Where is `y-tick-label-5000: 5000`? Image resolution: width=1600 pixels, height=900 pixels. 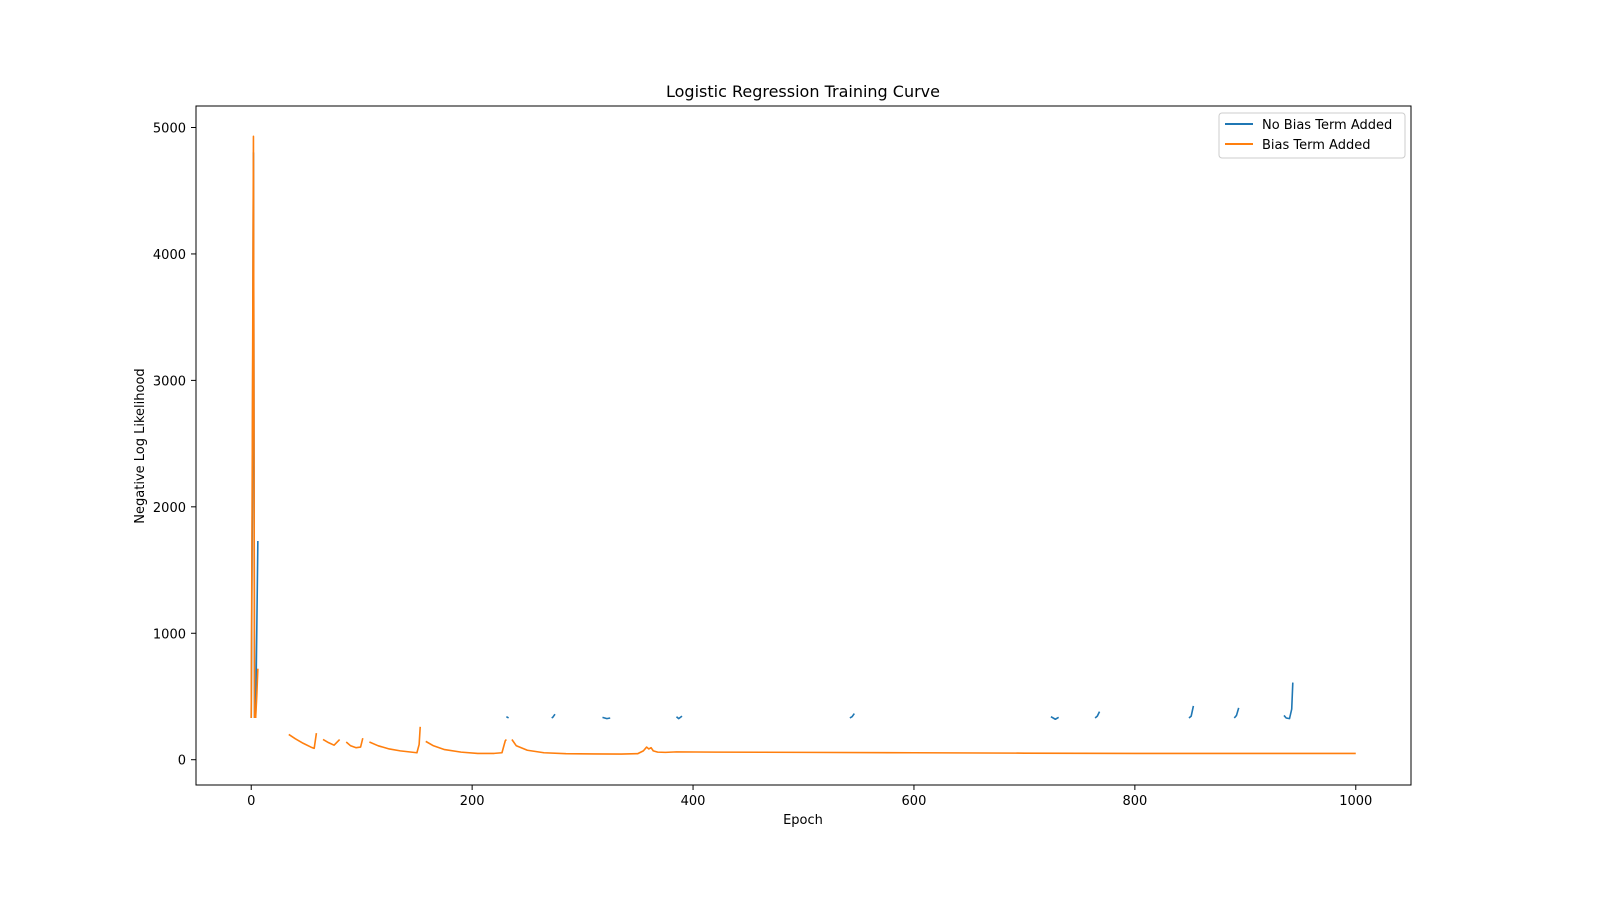 y-tick-label-5000: 5000 is located at coordinates (169, 128).